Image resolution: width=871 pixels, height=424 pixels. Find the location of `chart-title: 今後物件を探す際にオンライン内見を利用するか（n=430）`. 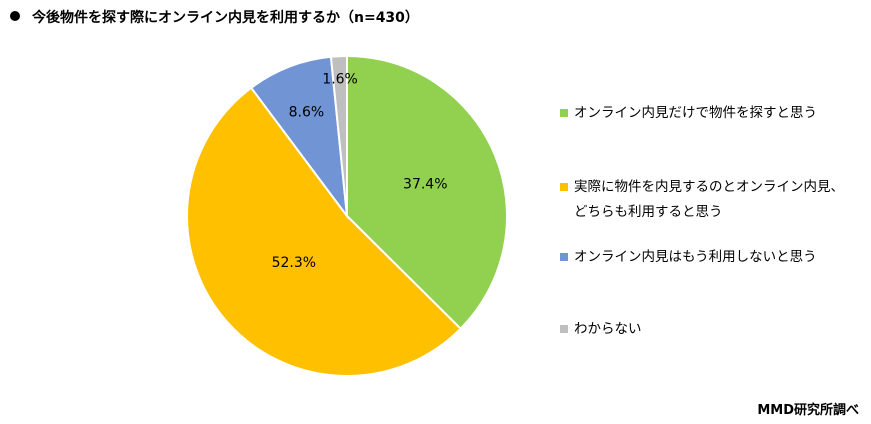

chart-title: 今後物件を探す際にオンライン内見を利用するか（n=430） is located at coordinates (214, 17).